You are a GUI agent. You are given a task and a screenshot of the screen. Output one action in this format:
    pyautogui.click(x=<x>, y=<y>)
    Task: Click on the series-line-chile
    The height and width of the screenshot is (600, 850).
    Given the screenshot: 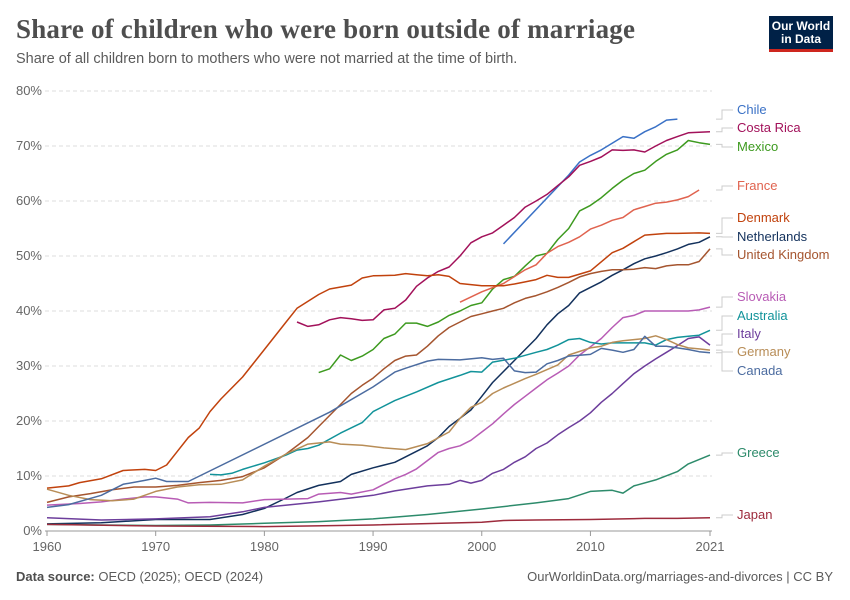 What is the action you would take?
    pyautogui.click(x=590, y=181)
    